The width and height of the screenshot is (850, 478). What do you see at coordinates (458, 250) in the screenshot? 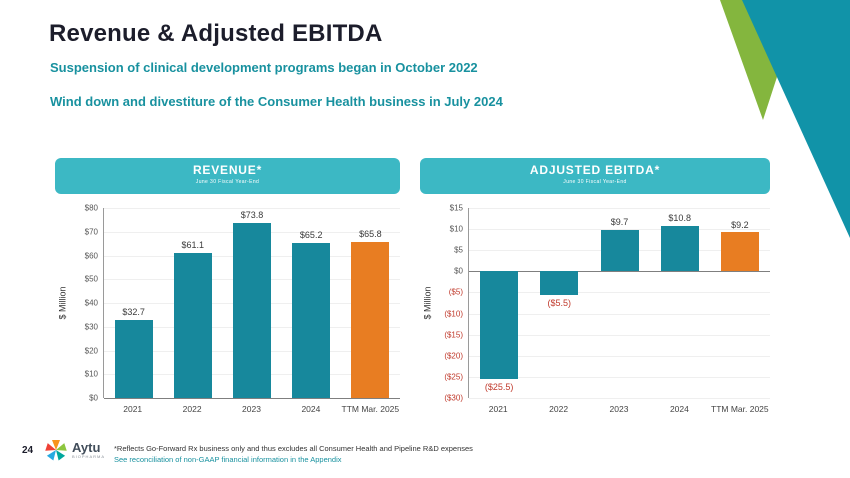
I see `y-tick-label: $5` at bounding box center [458, 250].